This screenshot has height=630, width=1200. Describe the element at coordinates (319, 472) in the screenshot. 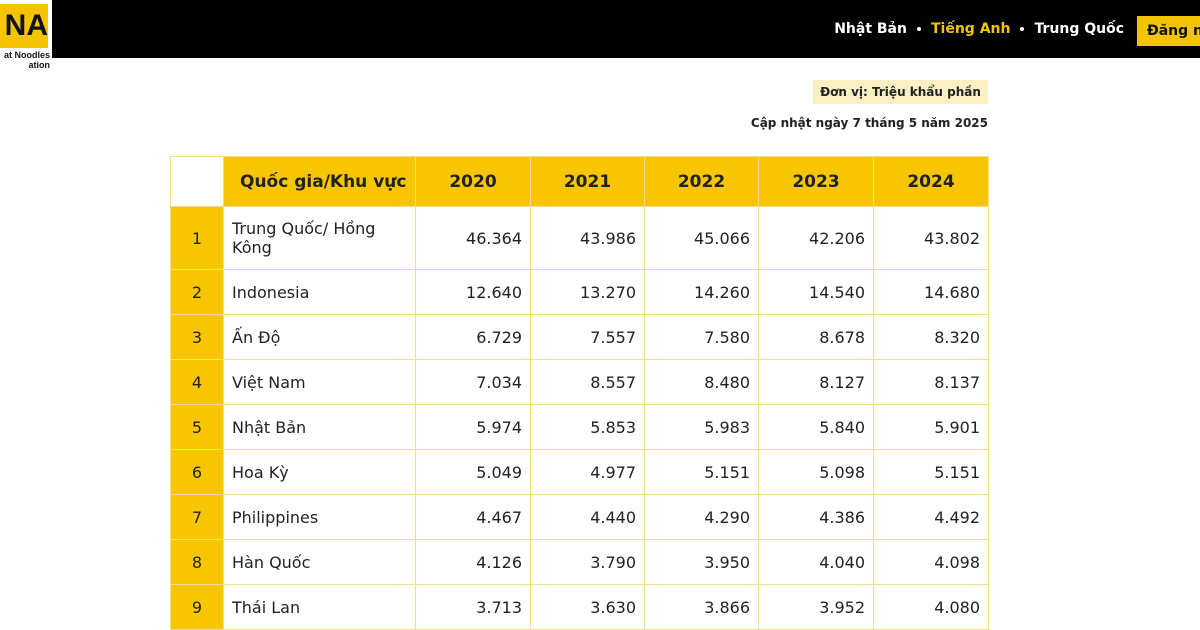

I see `country-cell: Hoa Kỳ` at that location.